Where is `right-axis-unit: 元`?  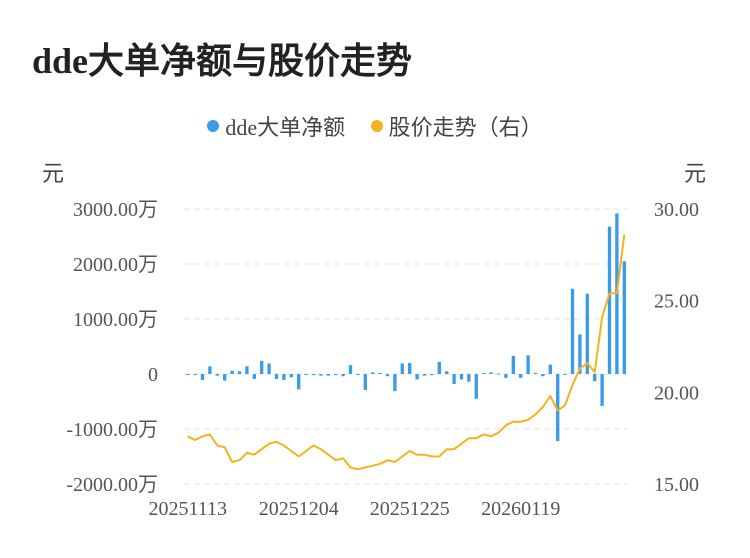
right-axis-unit: 元 is located at coordinates (695, 173).